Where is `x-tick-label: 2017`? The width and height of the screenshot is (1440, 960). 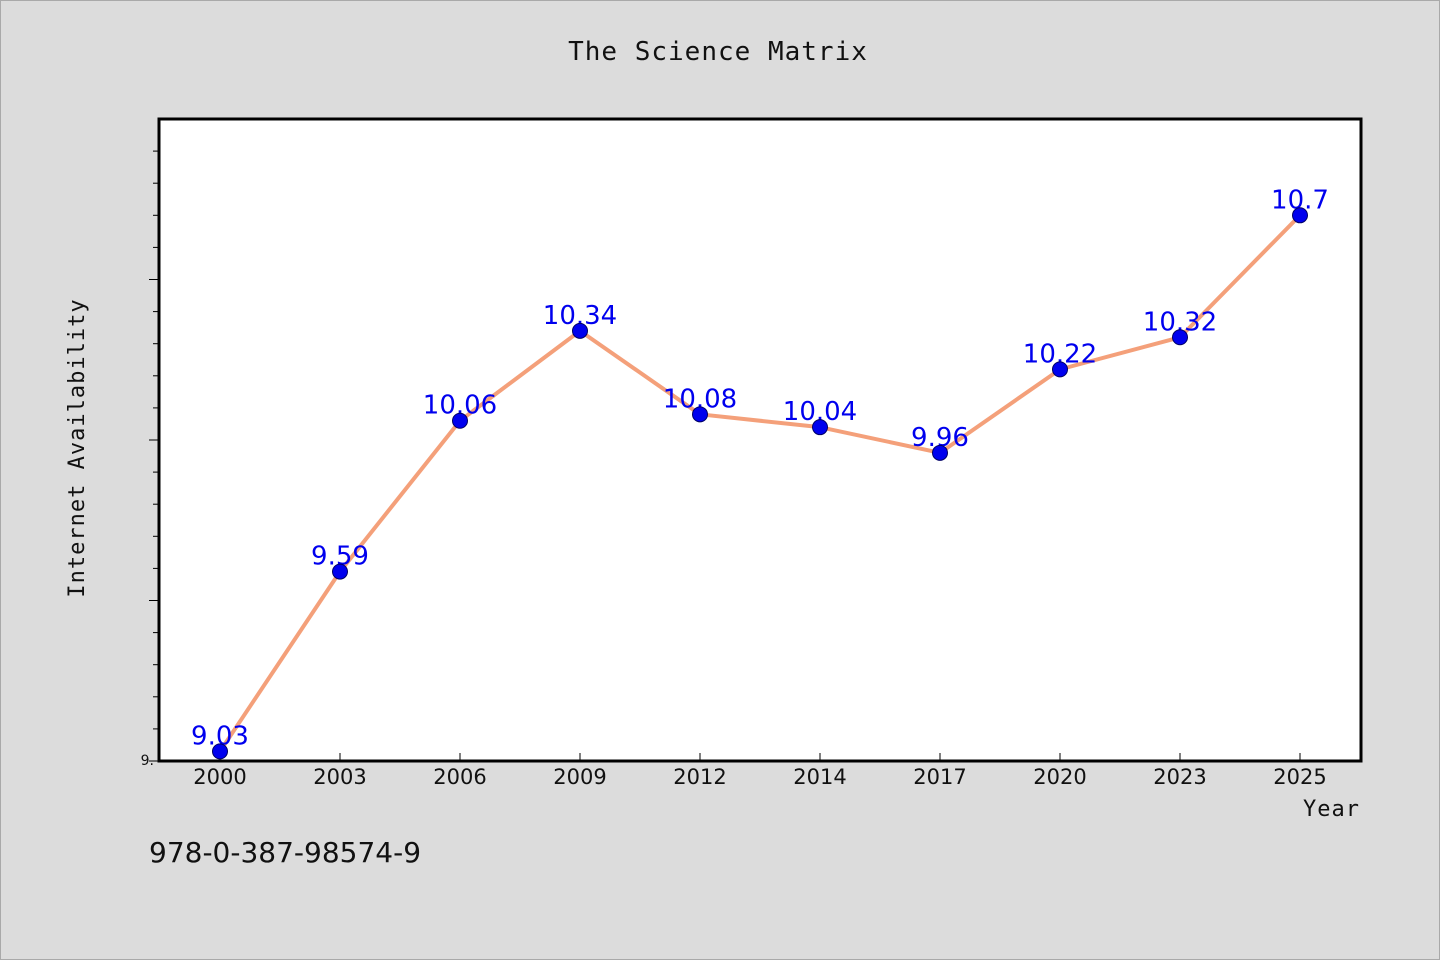
x-tick-label: 2017 is located at coordinates (939, 777).